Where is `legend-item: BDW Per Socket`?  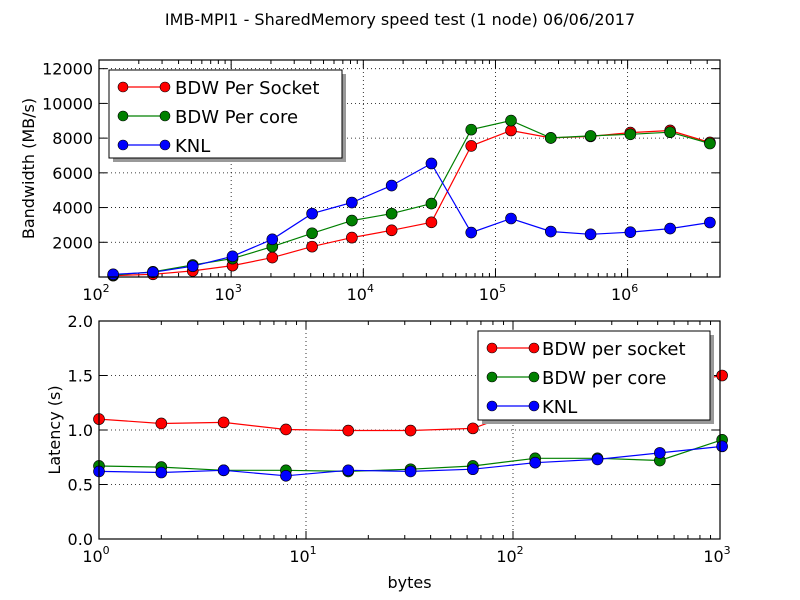 legend-item: BDW Per Socket is located at coordinates (218, 88).